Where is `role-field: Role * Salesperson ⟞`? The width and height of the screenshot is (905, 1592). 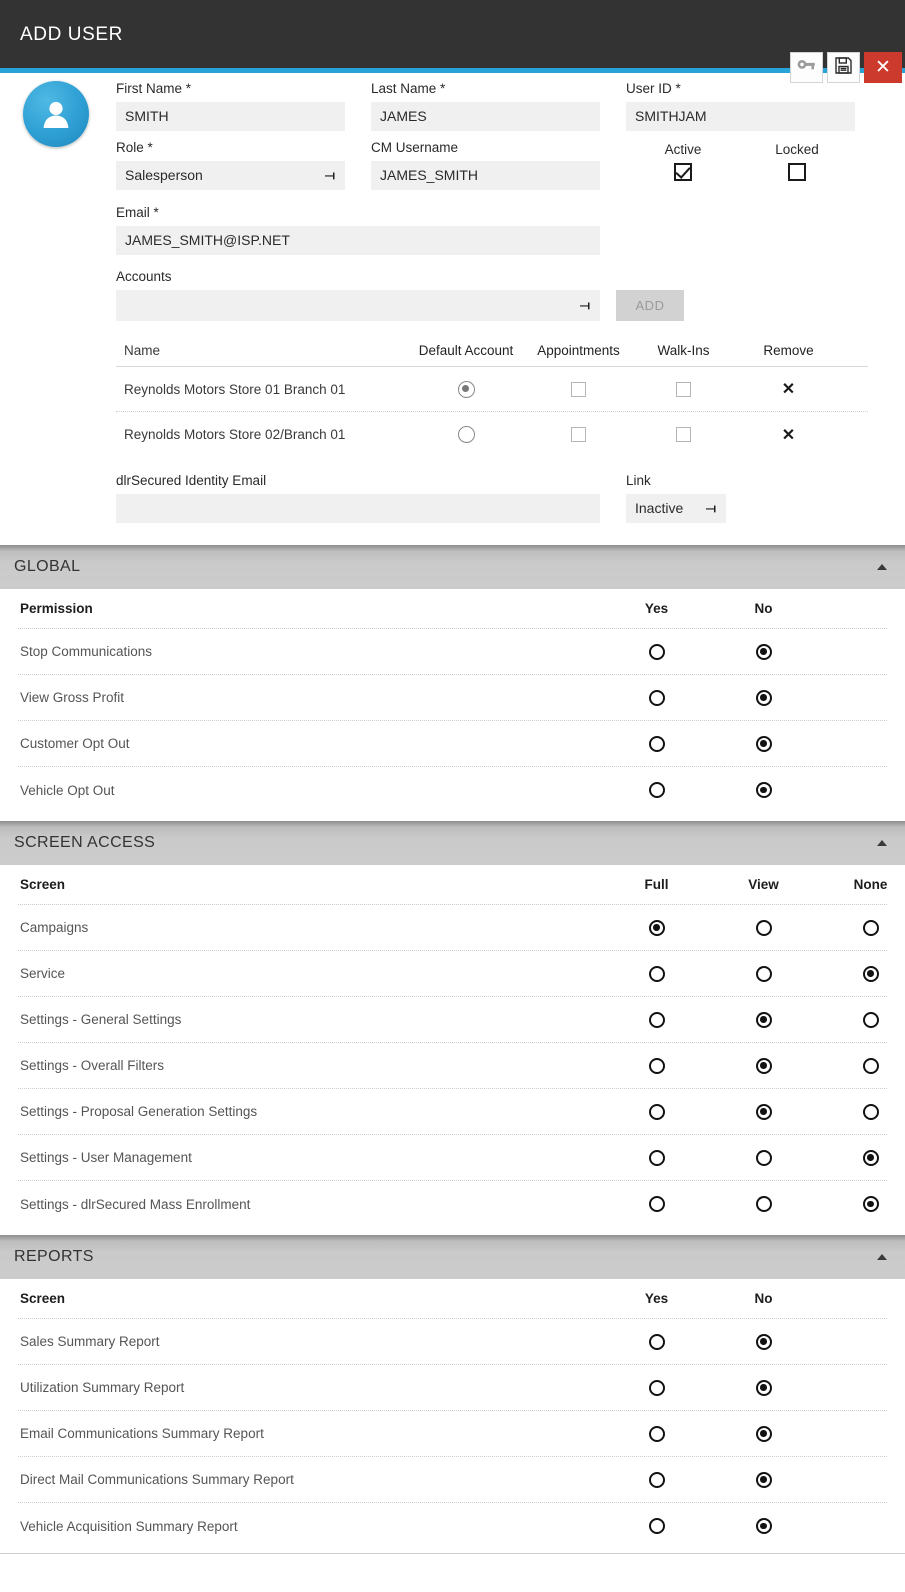
role-field: Role * Salesperson ⟞ is located at coordinates (230, 165).